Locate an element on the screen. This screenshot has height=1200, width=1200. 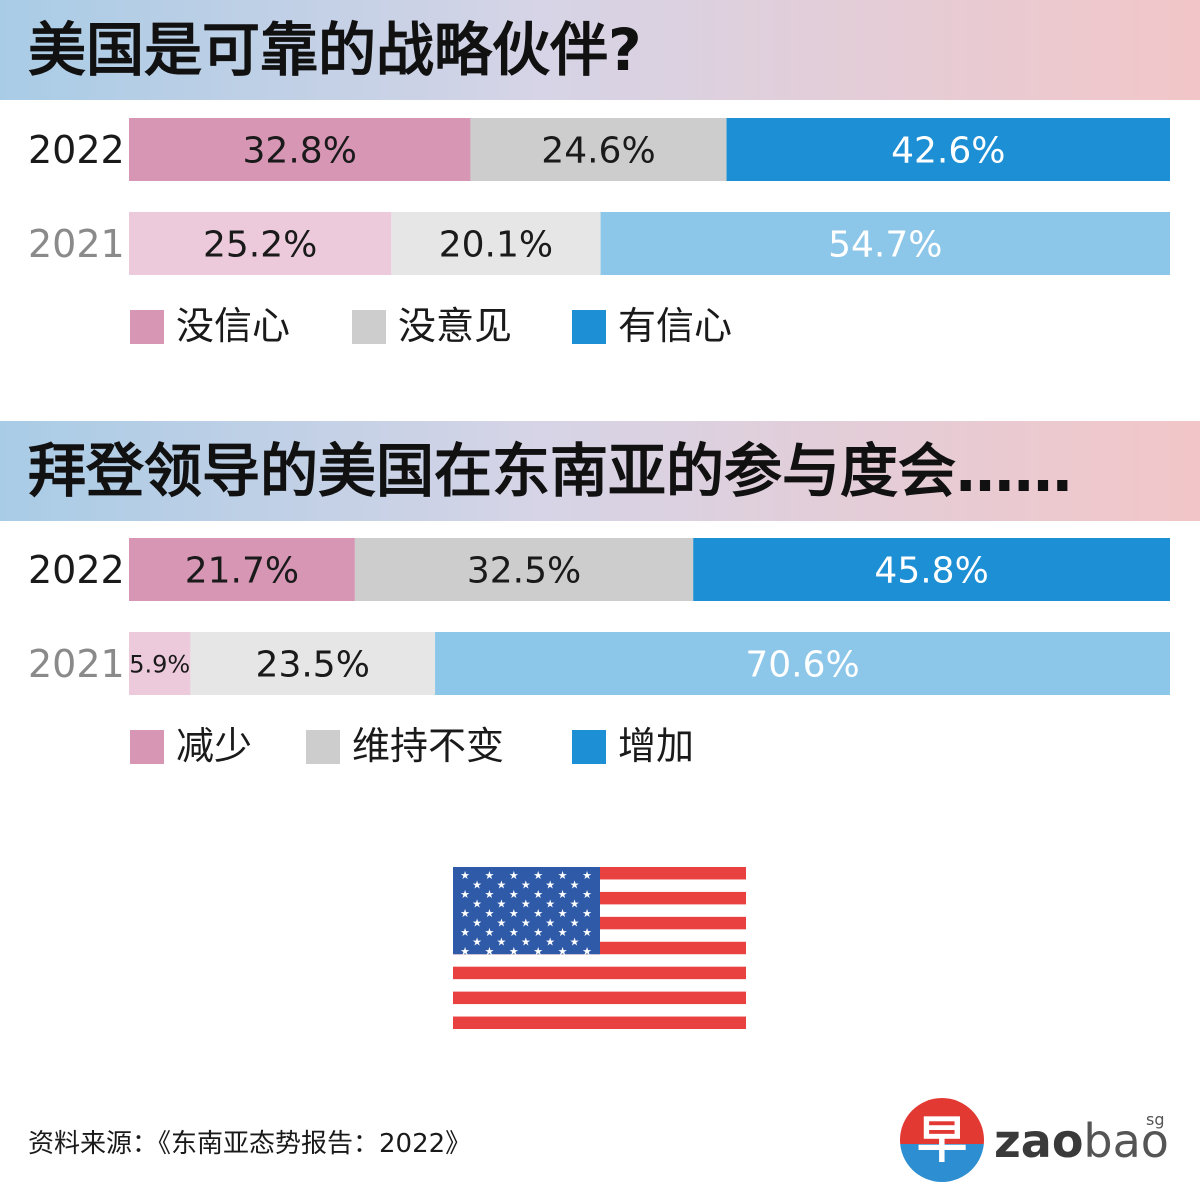
bar-2022-seg0 is located at coordinates (300, 149).